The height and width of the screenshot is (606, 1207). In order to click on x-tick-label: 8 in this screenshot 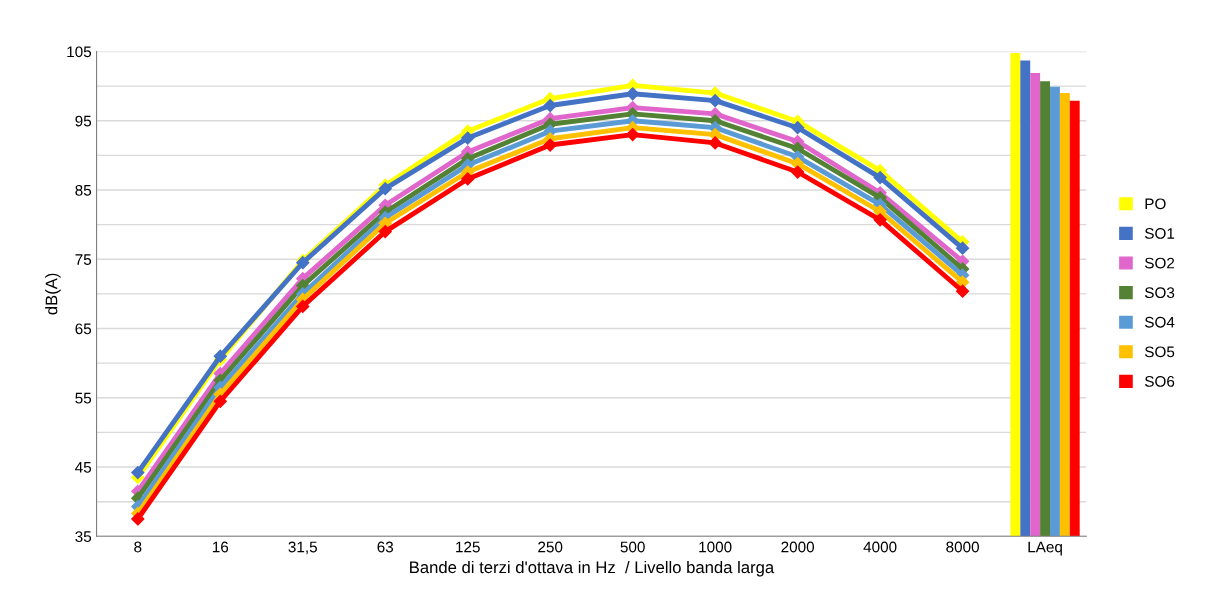, I will do `click(138, 547)`.